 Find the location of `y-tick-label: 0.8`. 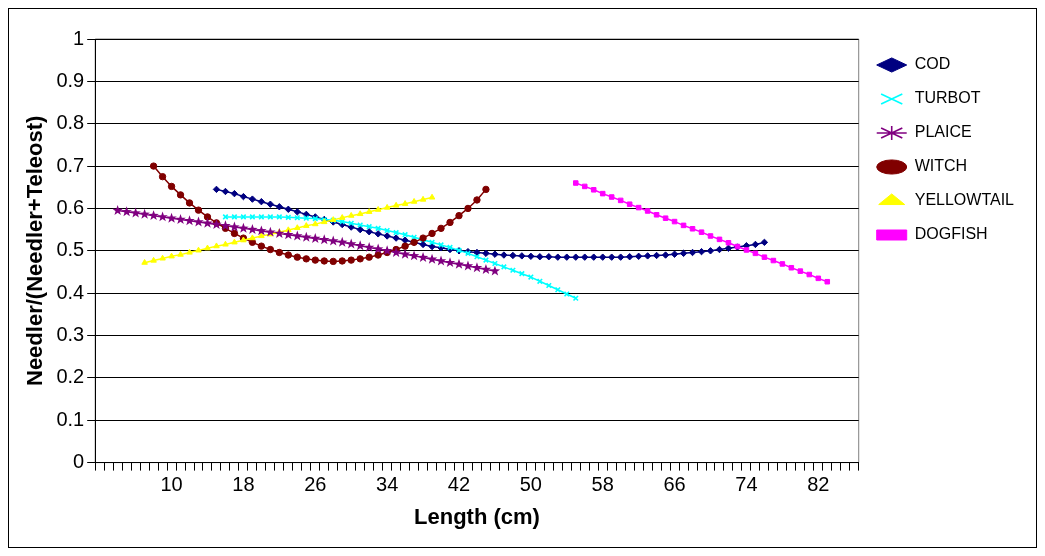

y-tick-label: 0.8 is located at coordinates (70, 122).